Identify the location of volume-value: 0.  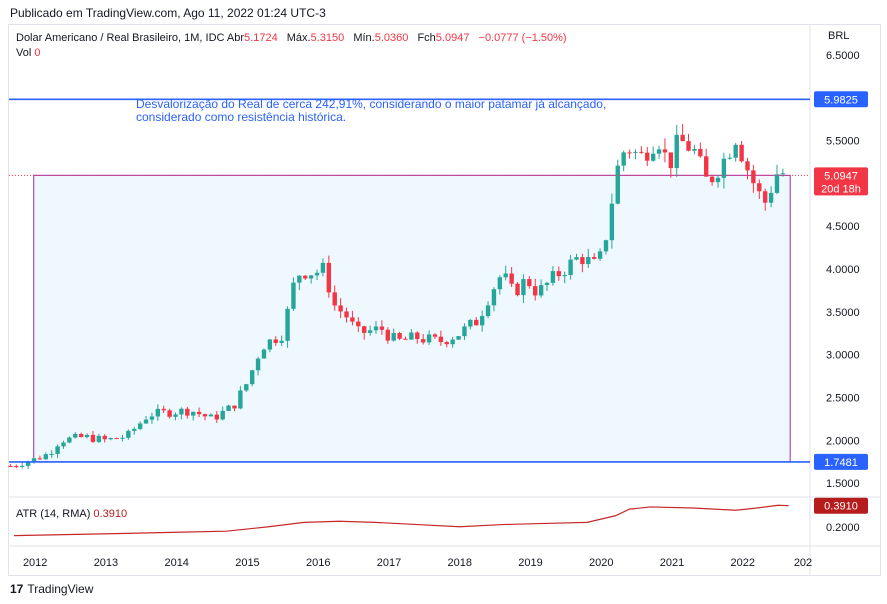
(37, 53).